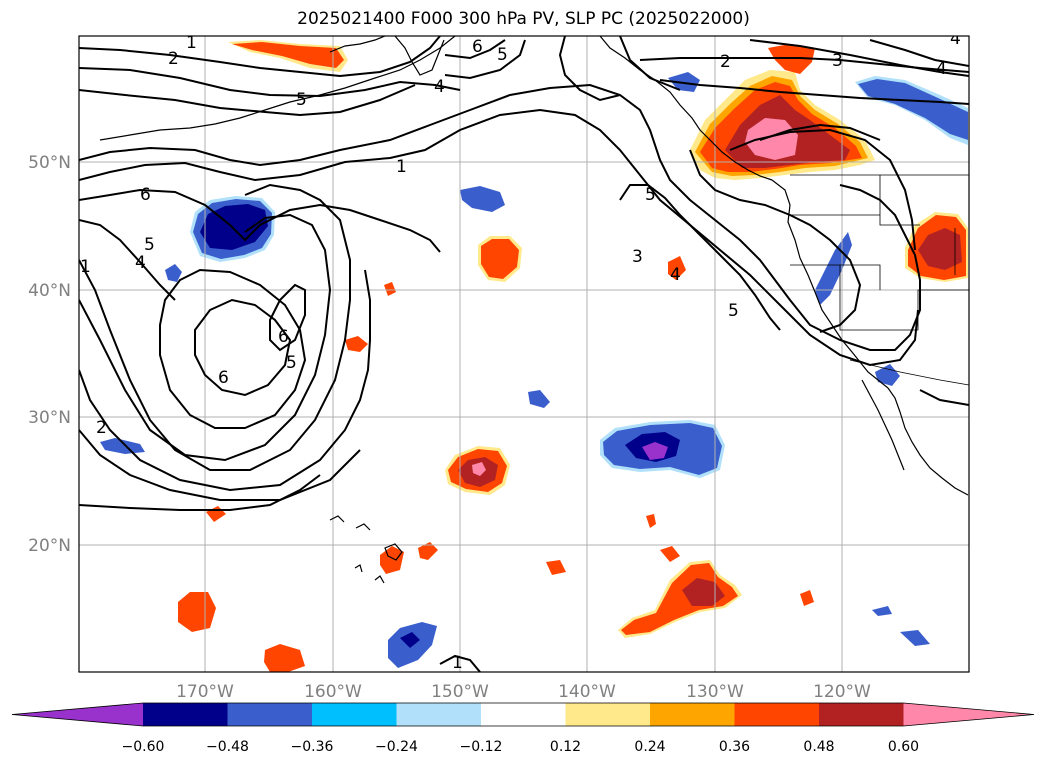  What do you see at coordinates (842, 692) in the screenshot?
I see `longitude-label: 120°W` at bounding box center [842, 692].